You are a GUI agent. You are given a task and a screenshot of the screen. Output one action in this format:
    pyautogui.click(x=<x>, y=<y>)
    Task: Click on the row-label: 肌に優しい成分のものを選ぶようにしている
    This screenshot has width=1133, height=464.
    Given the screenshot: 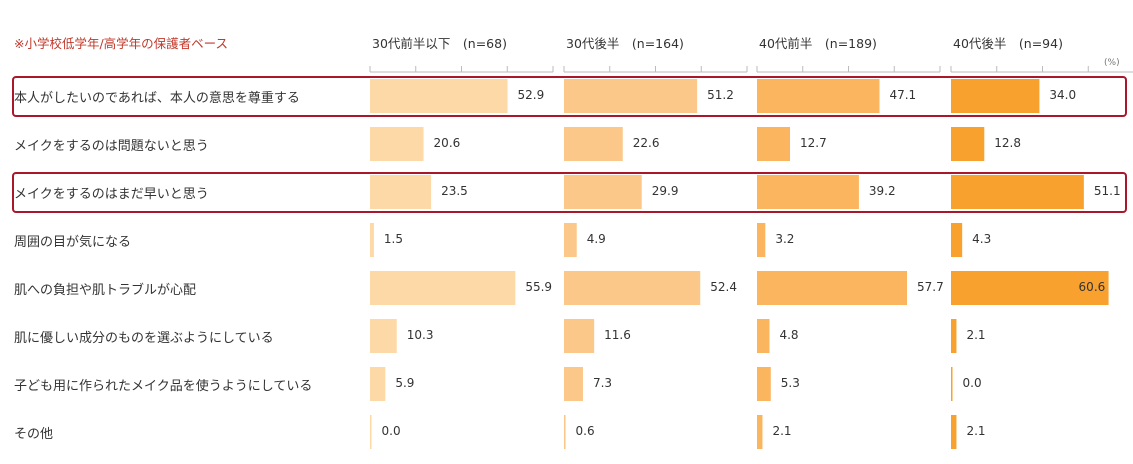 What is the action you would take?
    pyautogui.click(x=144, y=338)
    